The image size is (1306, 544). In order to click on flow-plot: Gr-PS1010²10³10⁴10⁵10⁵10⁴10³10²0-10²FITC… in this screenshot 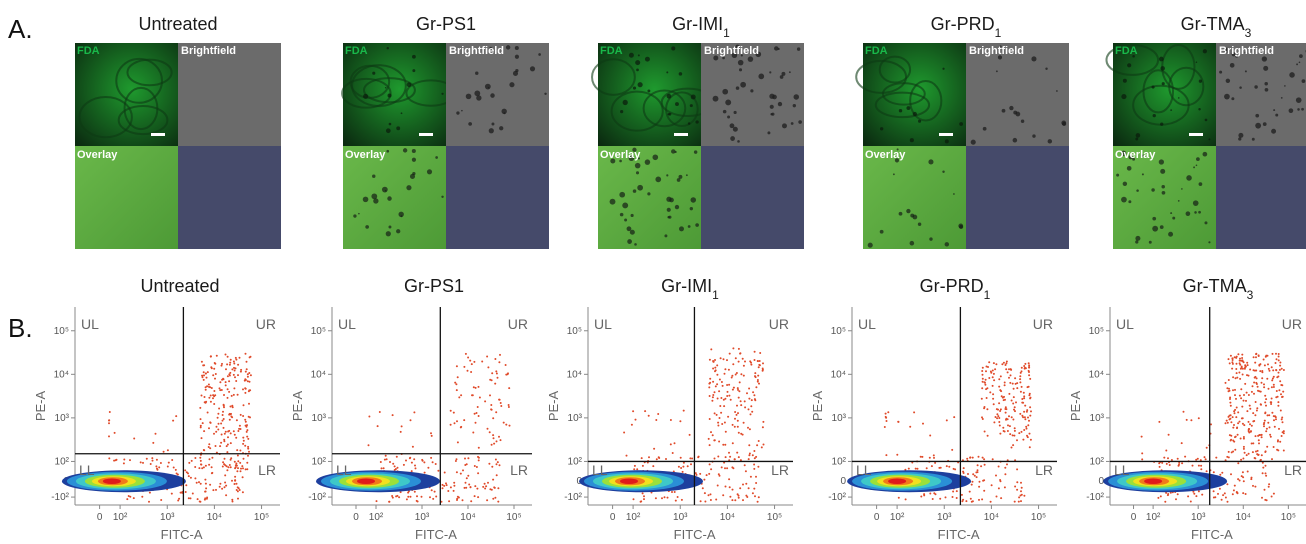, I will do `click(411, 409)`.